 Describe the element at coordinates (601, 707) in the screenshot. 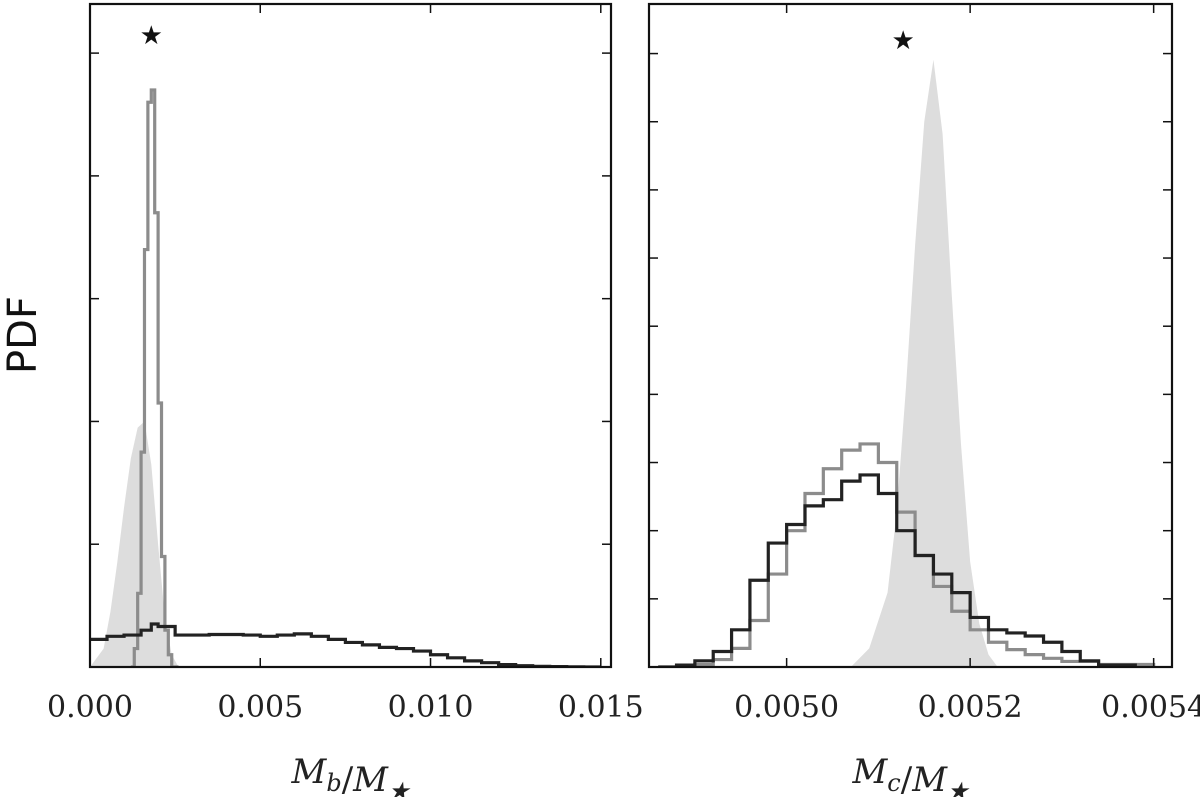

I see `x-tick-label: 0.015` at that location.